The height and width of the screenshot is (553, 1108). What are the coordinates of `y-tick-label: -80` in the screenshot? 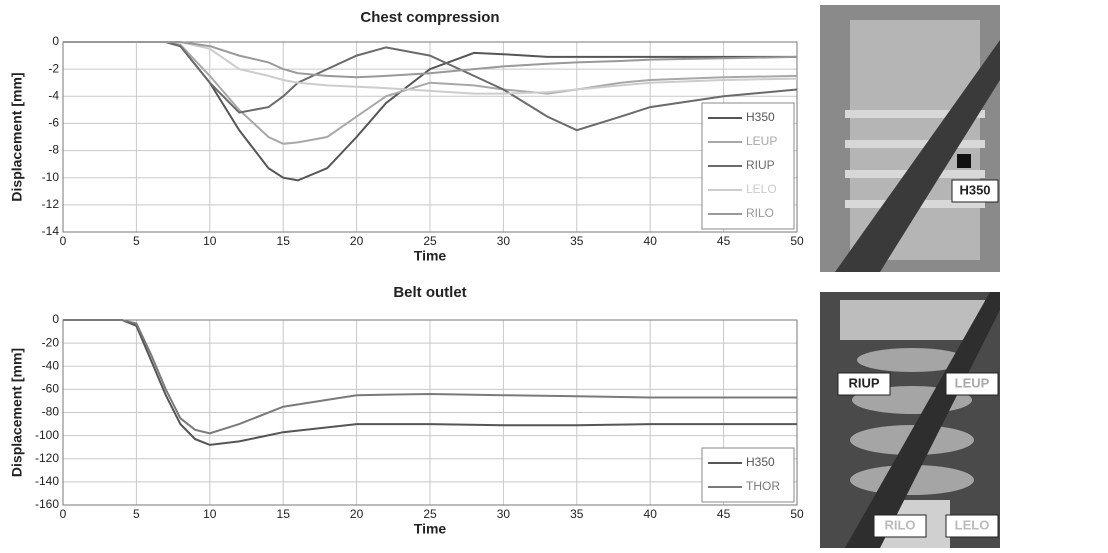 It's located at (51, 412).